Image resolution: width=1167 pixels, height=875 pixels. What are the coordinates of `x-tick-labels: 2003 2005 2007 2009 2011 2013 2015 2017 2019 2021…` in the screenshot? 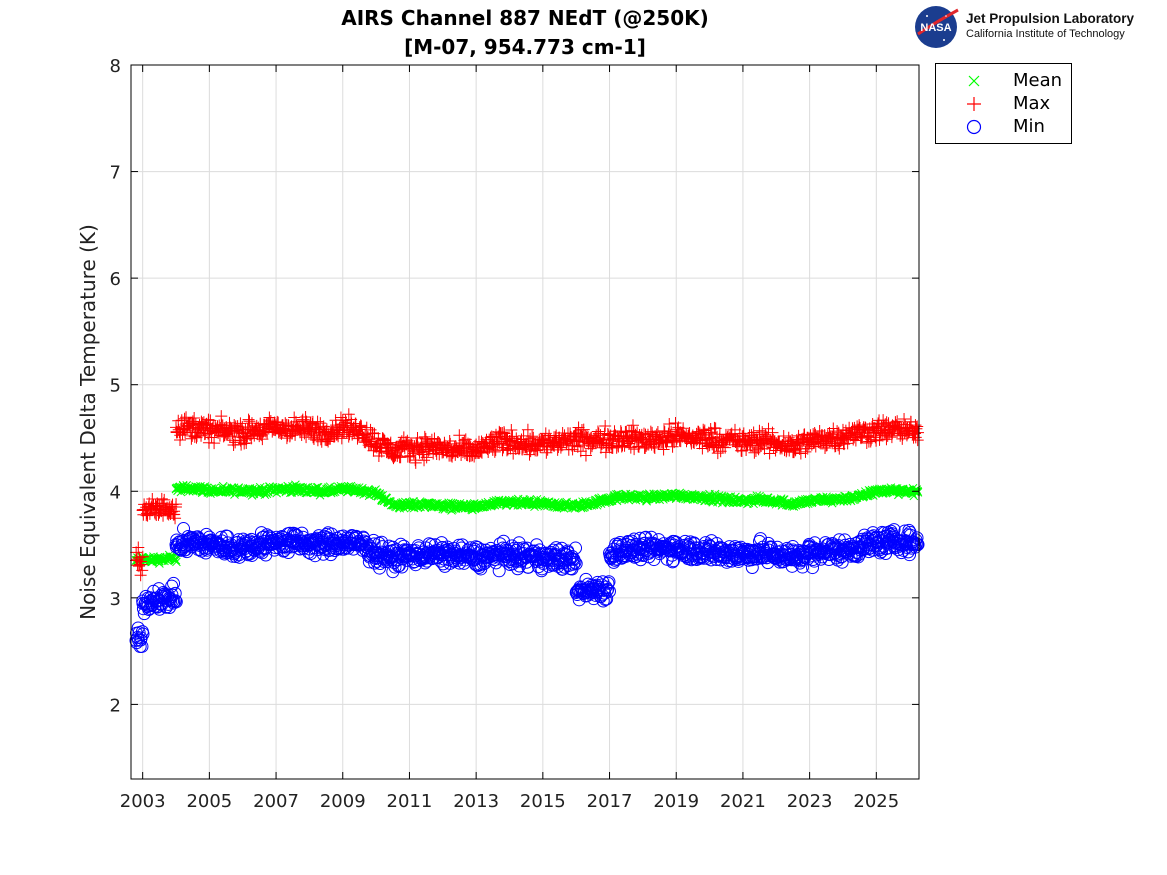 It's located at (509, 801).